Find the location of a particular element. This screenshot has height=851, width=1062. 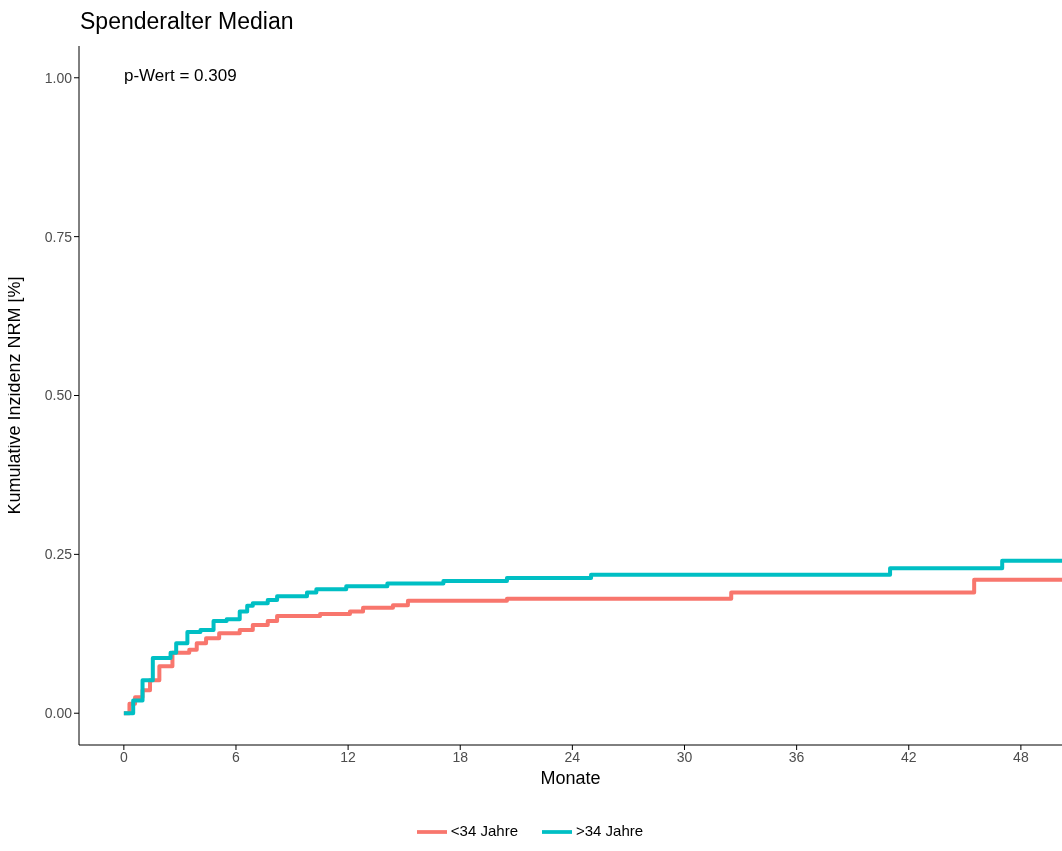

legend-label: >34 Jahre is located at coordinates (610, 830).